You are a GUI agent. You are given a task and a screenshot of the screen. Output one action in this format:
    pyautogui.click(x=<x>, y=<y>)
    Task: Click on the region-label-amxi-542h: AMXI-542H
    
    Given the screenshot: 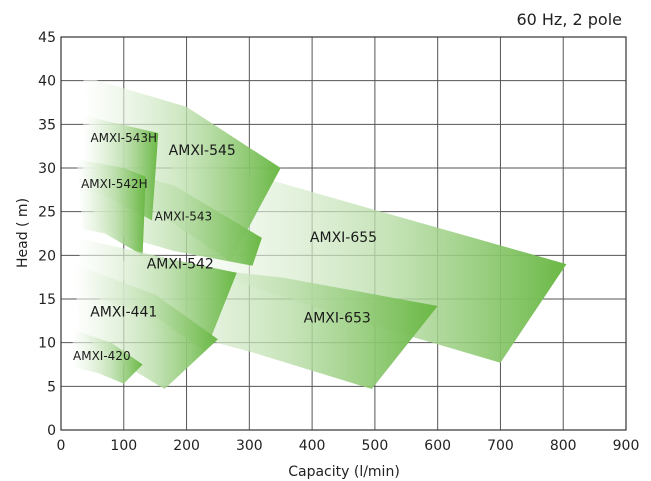 What is the action you would take?
    pyautogui.click(x=114, y=184)
    